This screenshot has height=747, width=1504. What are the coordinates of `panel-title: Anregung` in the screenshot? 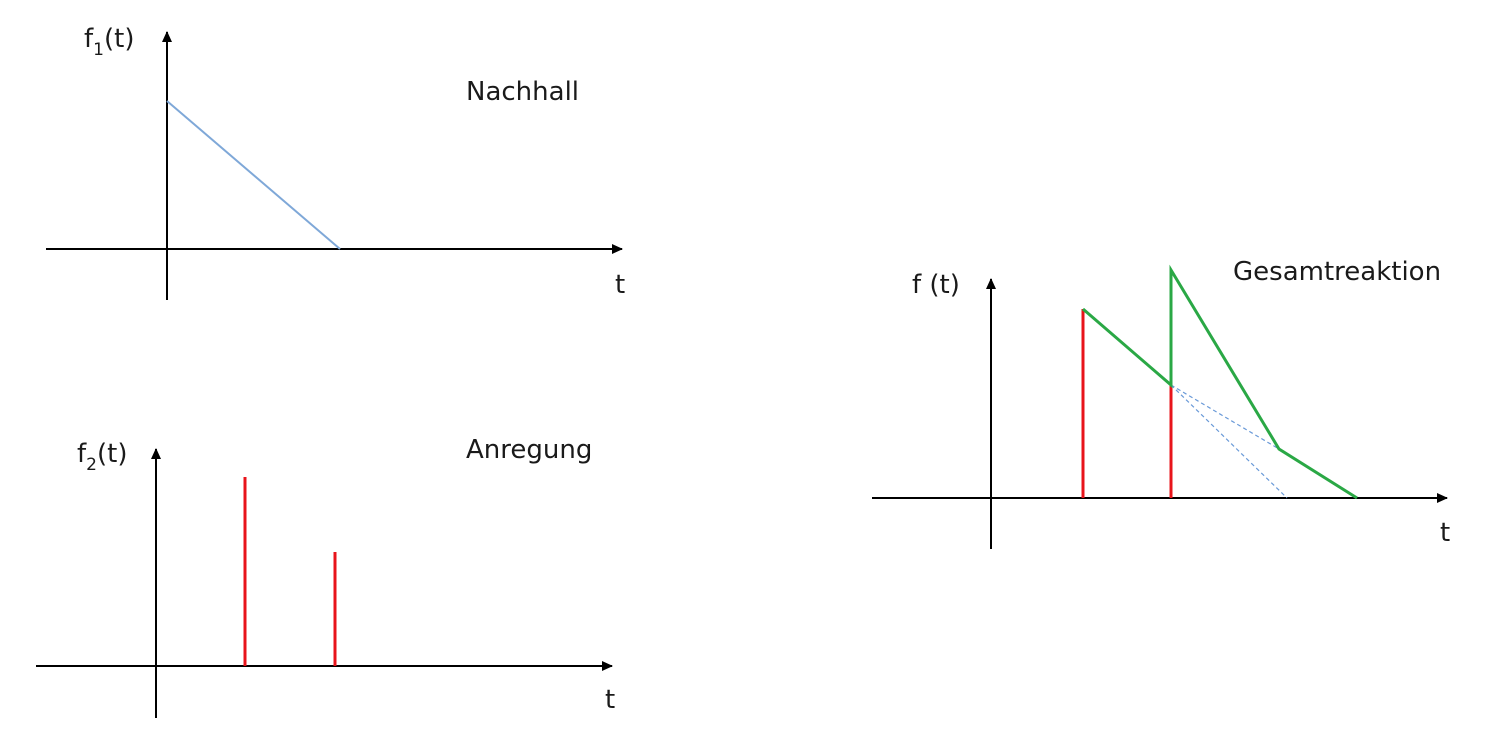 It's located at (529, 450).